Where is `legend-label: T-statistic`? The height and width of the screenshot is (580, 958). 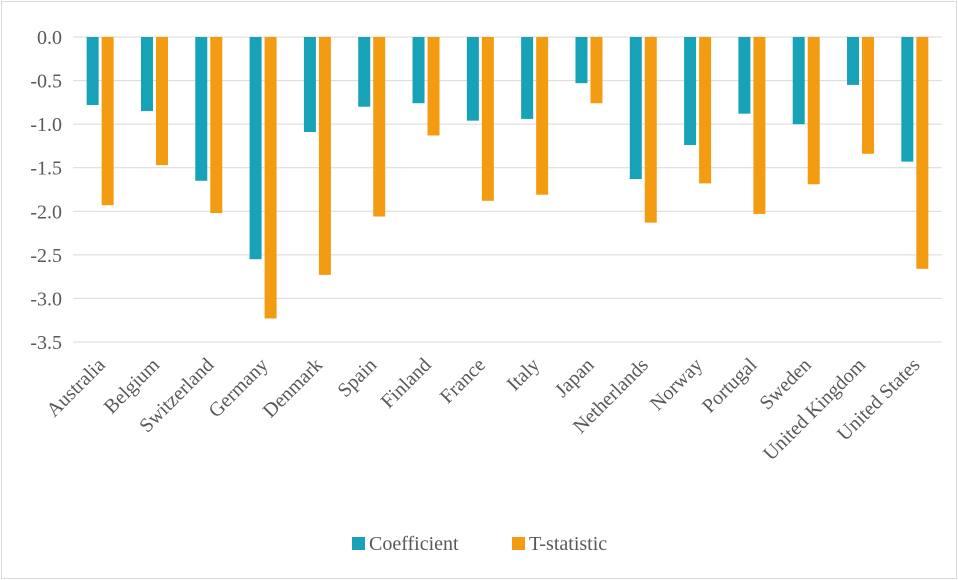 legend-label: T-statistic is located at coordinates (568, 544).